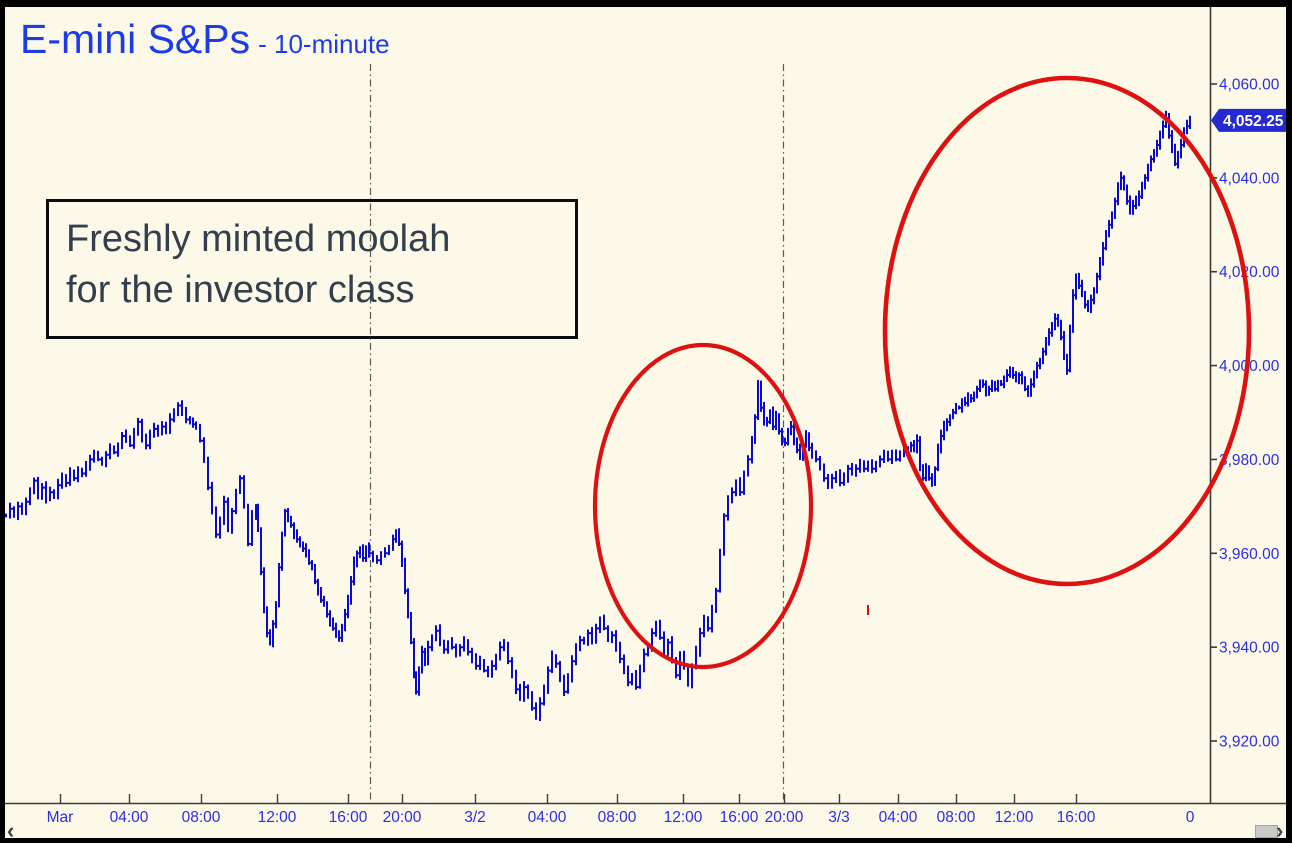 The image size is (1292, 843). I want to click on frame-border-bottom, so click(646, 840).